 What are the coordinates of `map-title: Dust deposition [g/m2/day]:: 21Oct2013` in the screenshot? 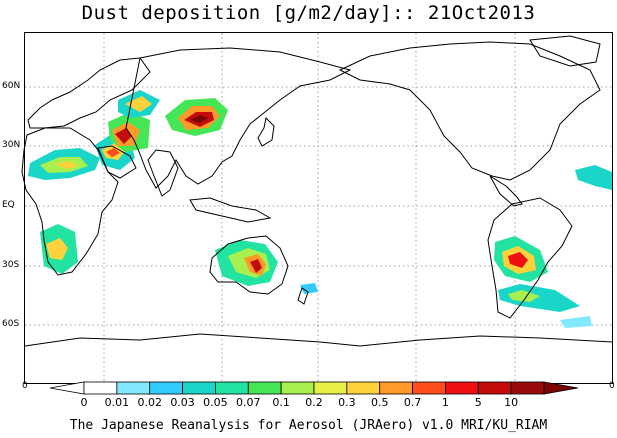 It's located at (308, 13).